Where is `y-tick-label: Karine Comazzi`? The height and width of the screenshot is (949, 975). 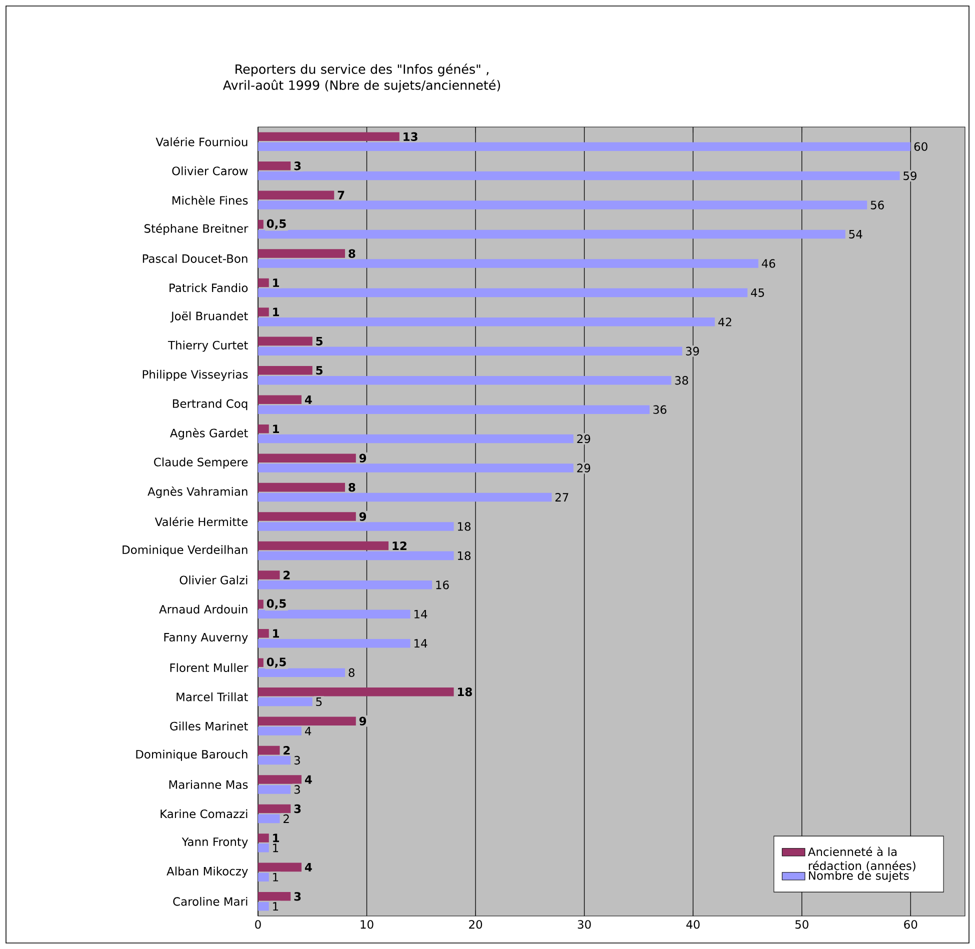 y-tick-label: Karine Comazzi is located at coordinates (204, 813).